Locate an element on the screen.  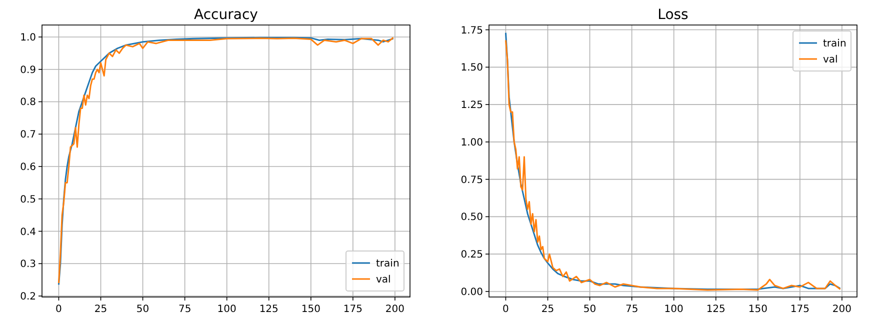
y-tick-label: 0.00 is located at coordinates (471, 292).